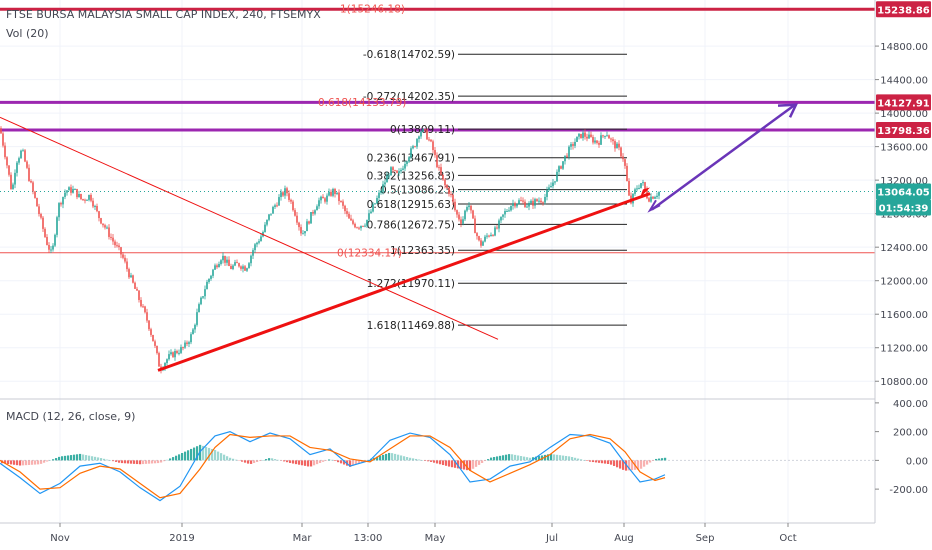 This screenshot has width=932, height=550. Describe the element at coordinates (904, 148) in the screenshot. I see `price-tick-label: 13600.00` at that location.